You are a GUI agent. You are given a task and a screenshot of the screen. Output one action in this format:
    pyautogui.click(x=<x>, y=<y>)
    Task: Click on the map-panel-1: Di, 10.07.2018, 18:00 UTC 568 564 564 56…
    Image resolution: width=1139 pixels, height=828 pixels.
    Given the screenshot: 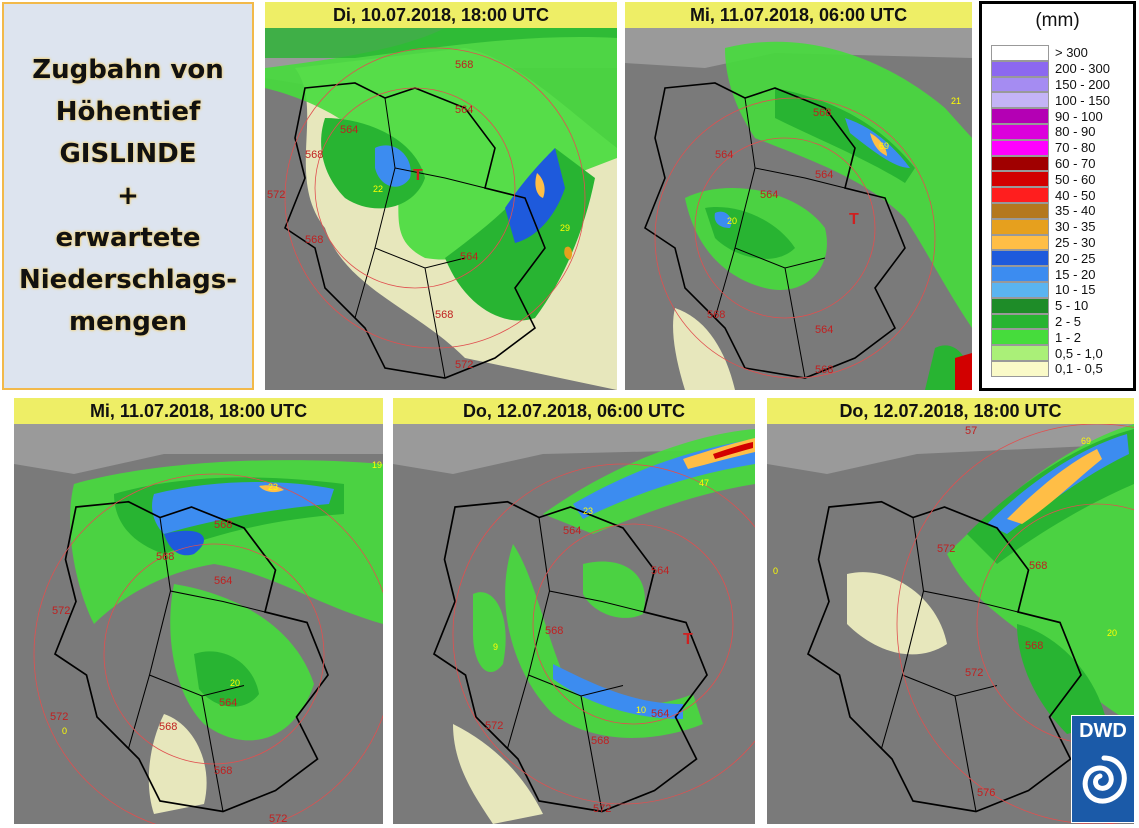 What is the action you would take?
    pyautogui.click(x=441, y=196)
    